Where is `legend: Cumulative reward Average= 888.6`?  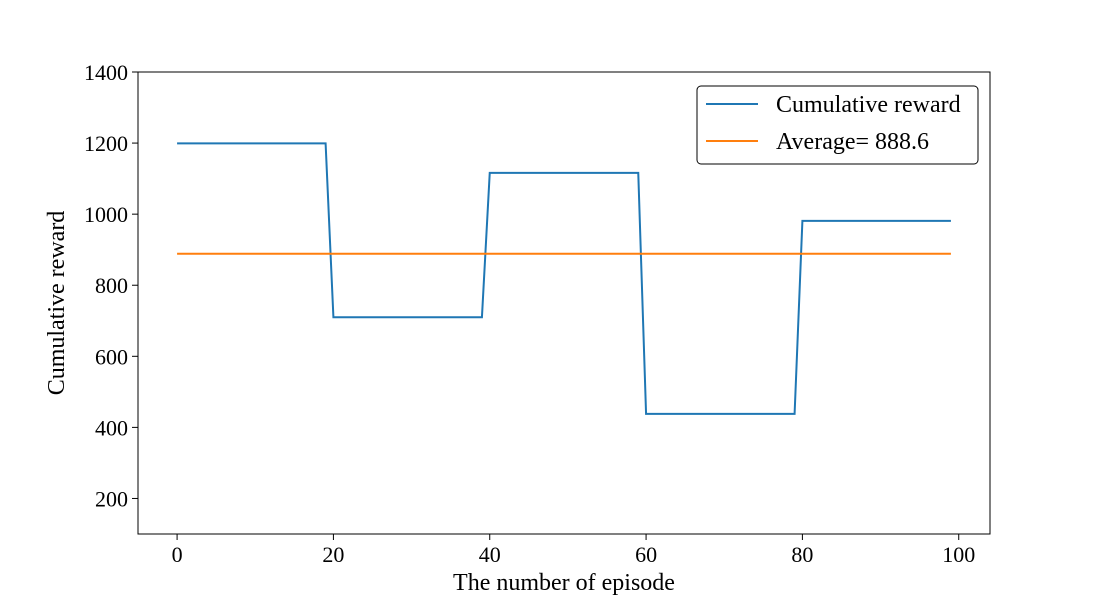 legend: Cumulative reward Average= 888.6 is located at coordinates (837, 125).